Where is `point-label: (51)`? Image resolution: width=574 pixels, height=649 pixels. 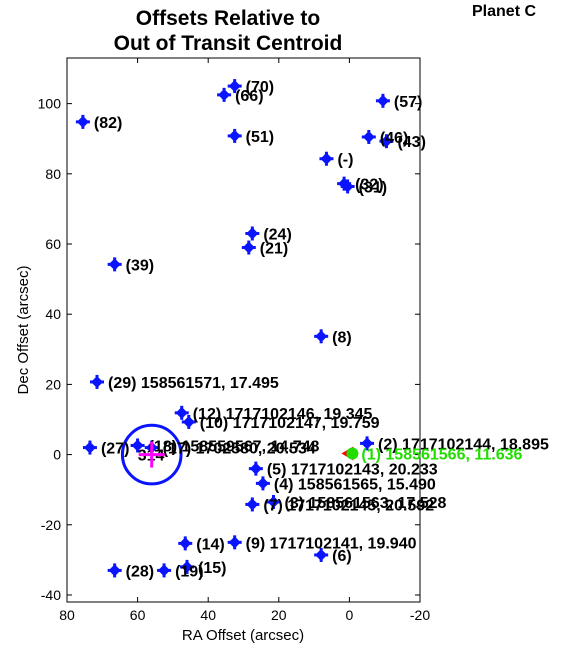 point-label: (51) is located at coordinates (260, 137).